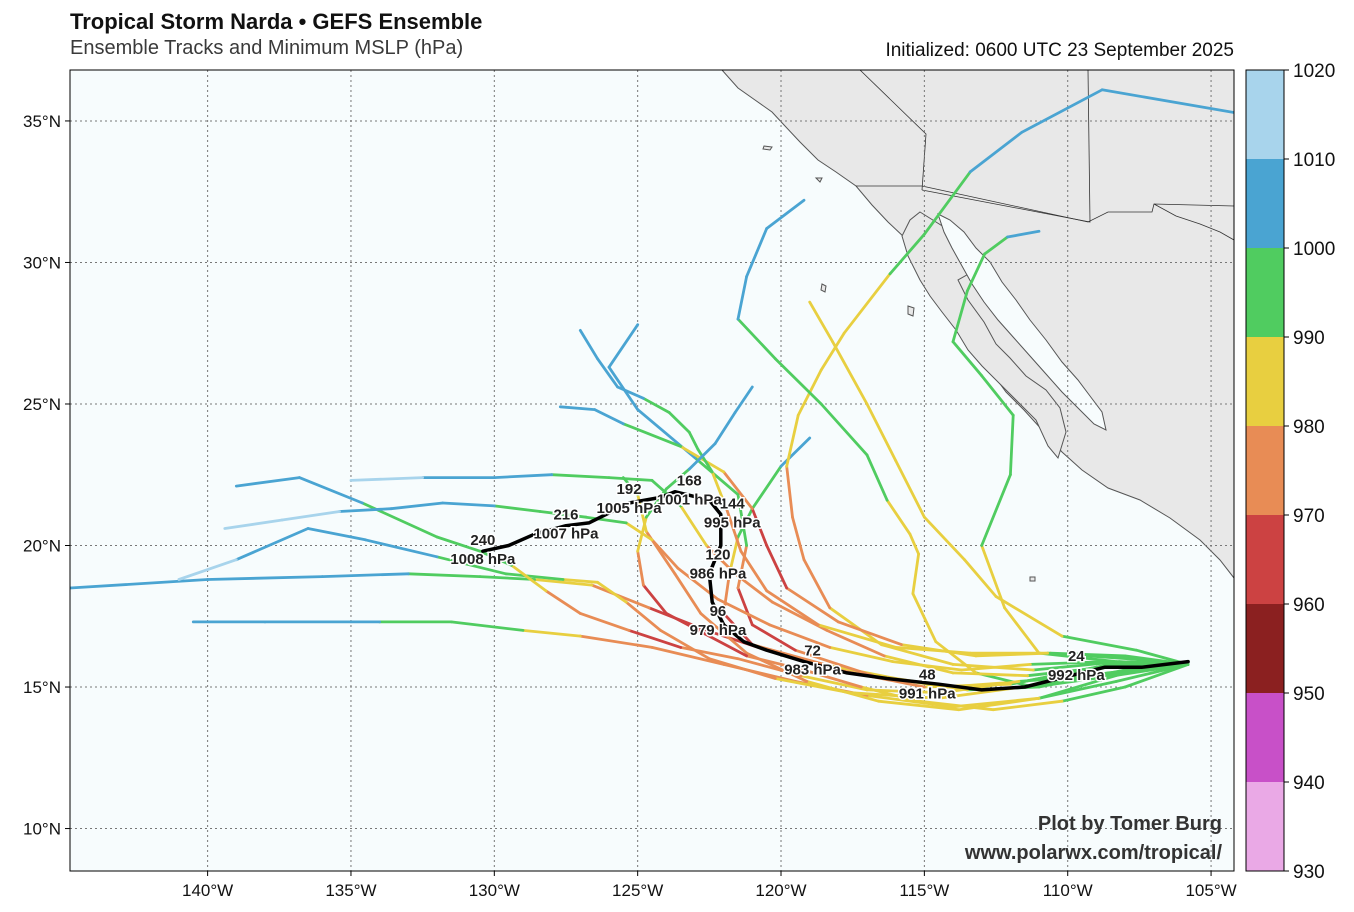 The width and height of the screenshot is (1354, 912). What do you see at coordinates (482, 540) in the screenshot?
I see `forecast-hour-label: 240` at bounding box center [482, 540].